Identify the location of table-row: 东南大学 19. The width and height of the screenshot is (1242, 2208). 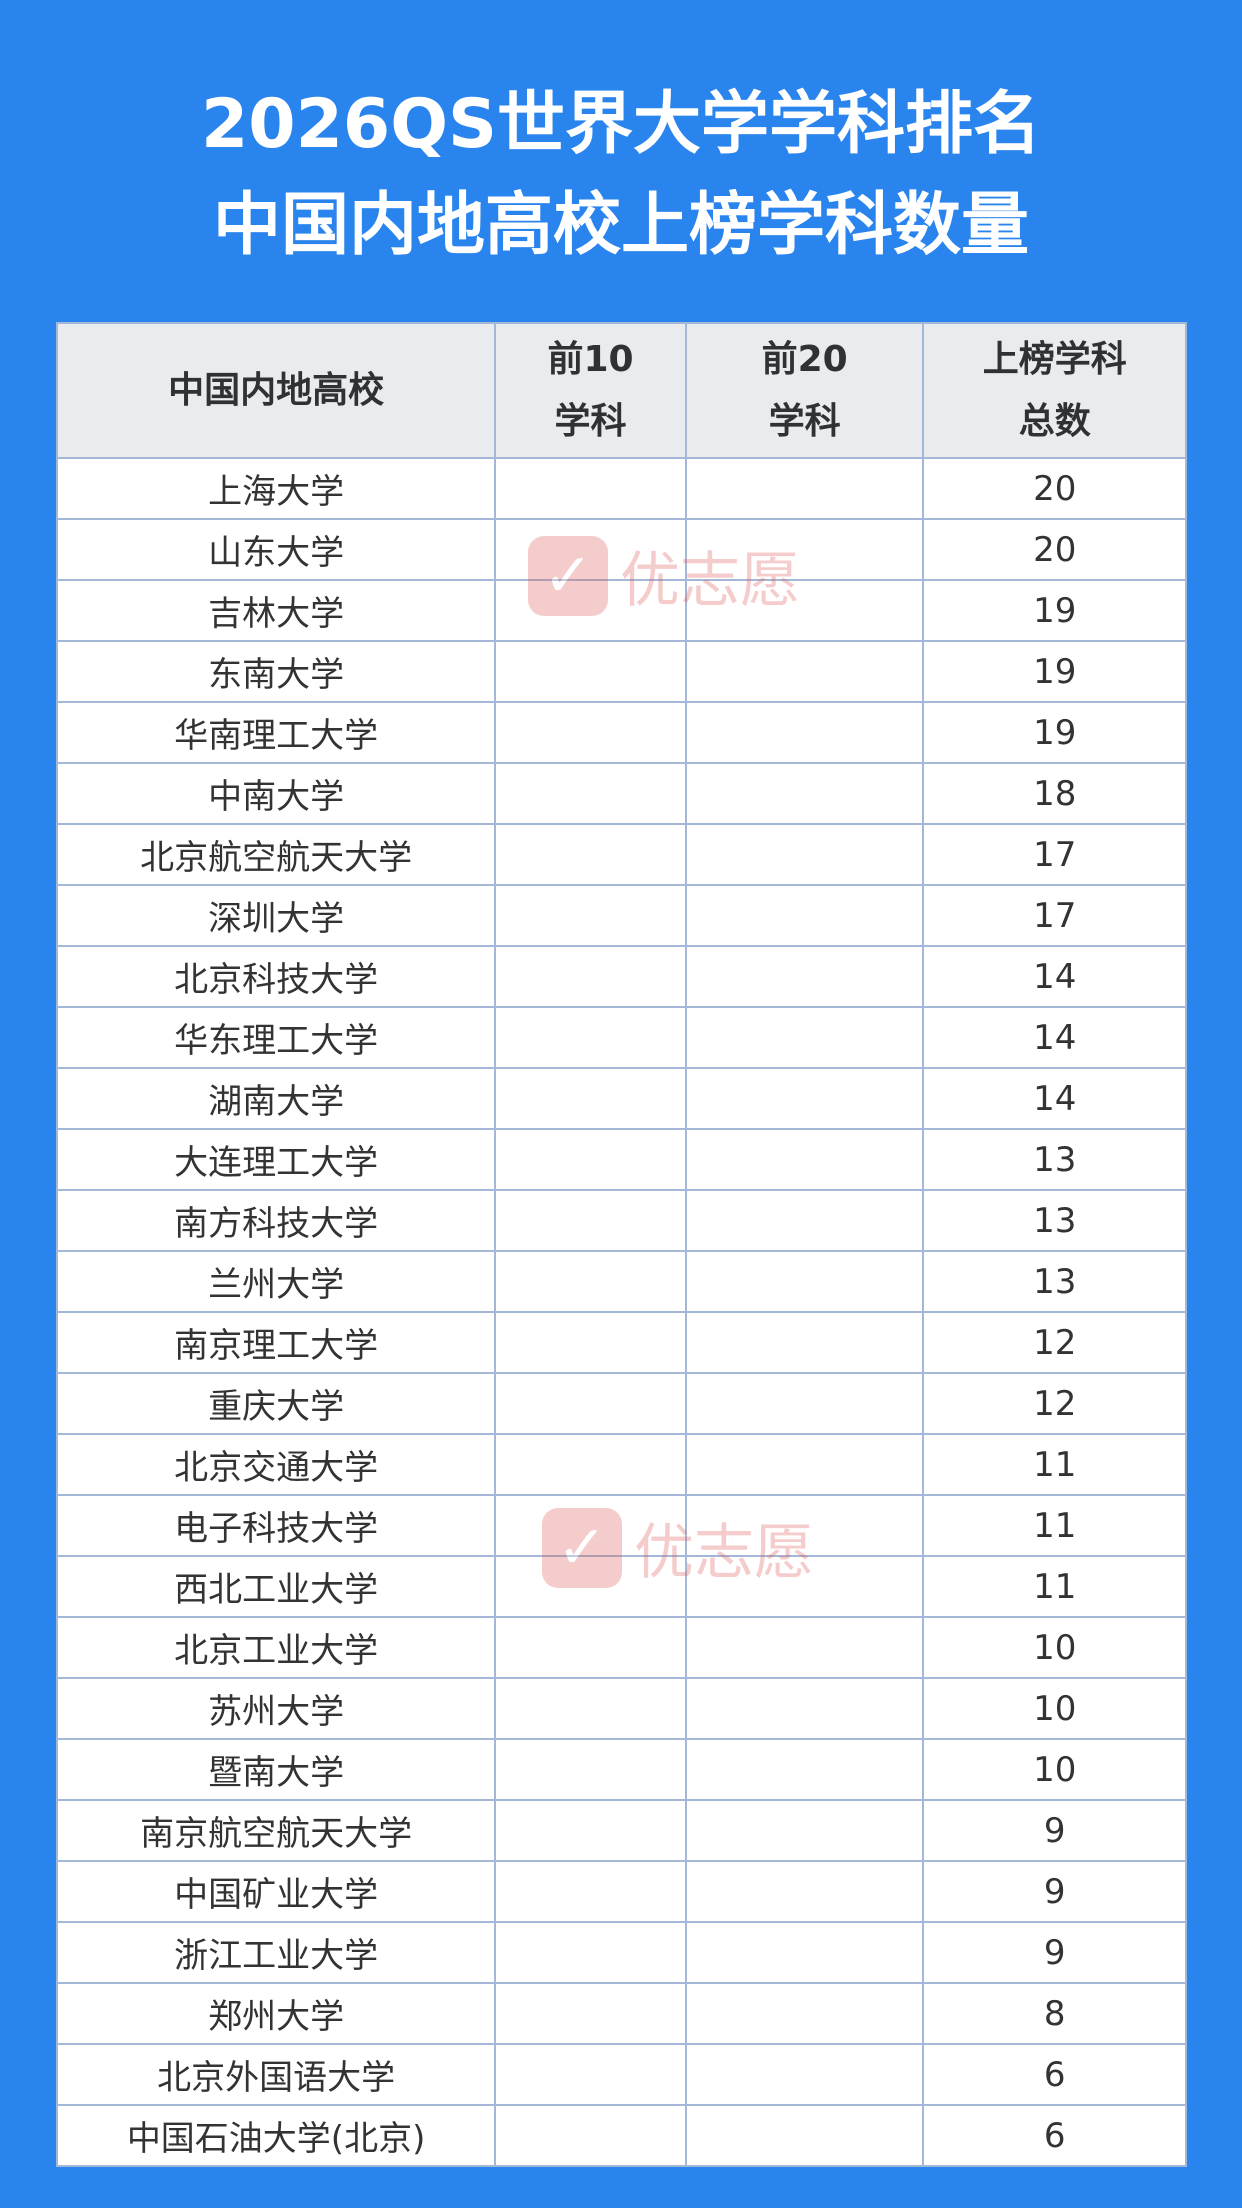
(621, 671).